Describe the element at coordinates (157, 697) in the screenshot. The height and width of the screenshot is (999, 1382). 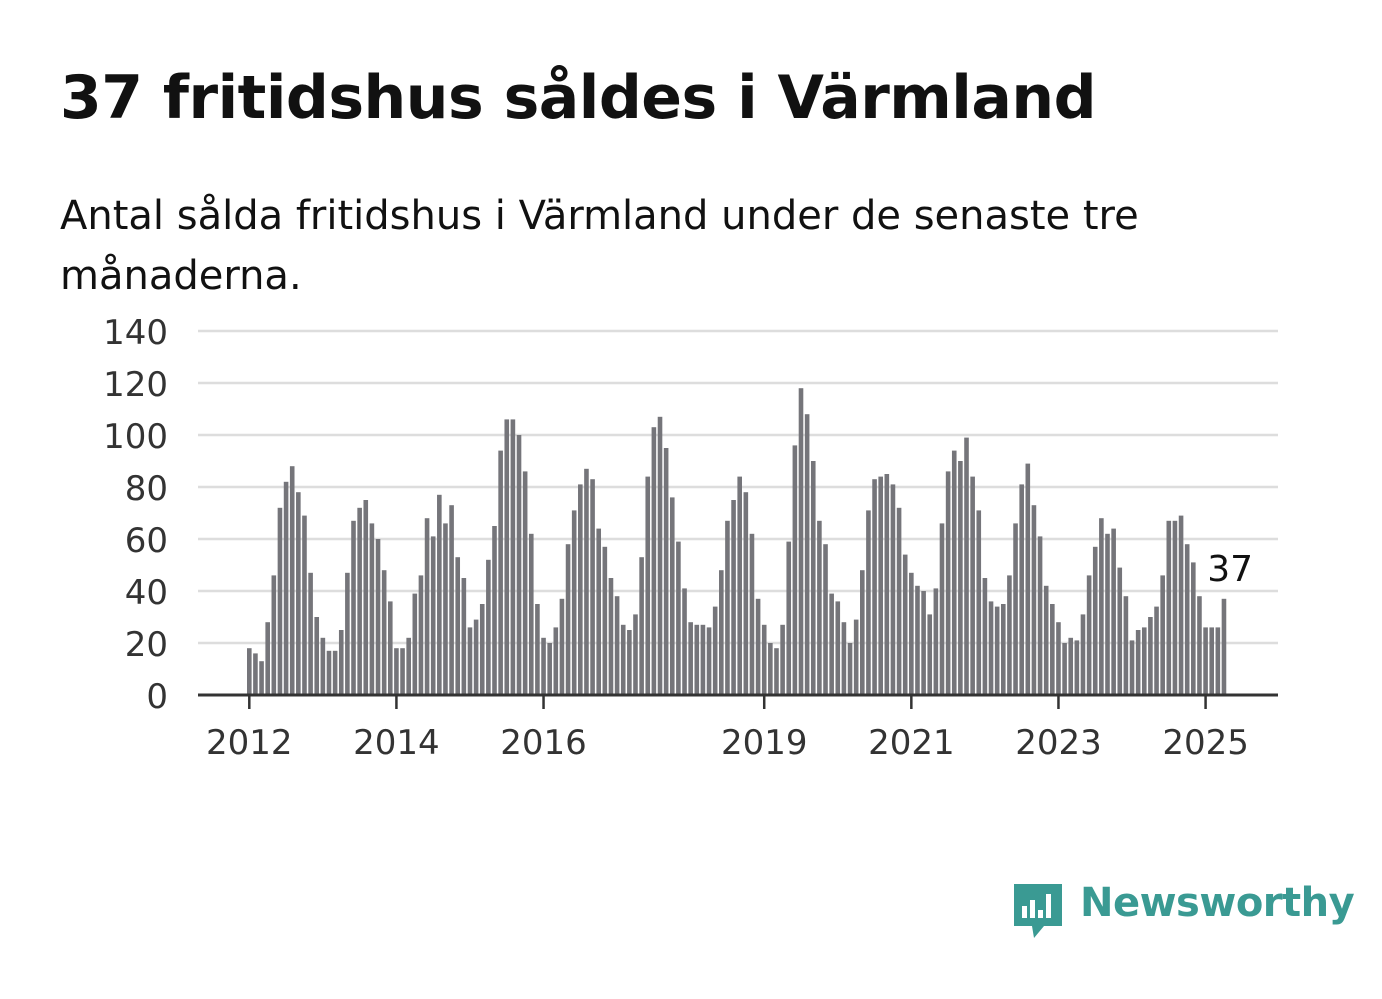
I see `y-tick-label: 0` at that location.